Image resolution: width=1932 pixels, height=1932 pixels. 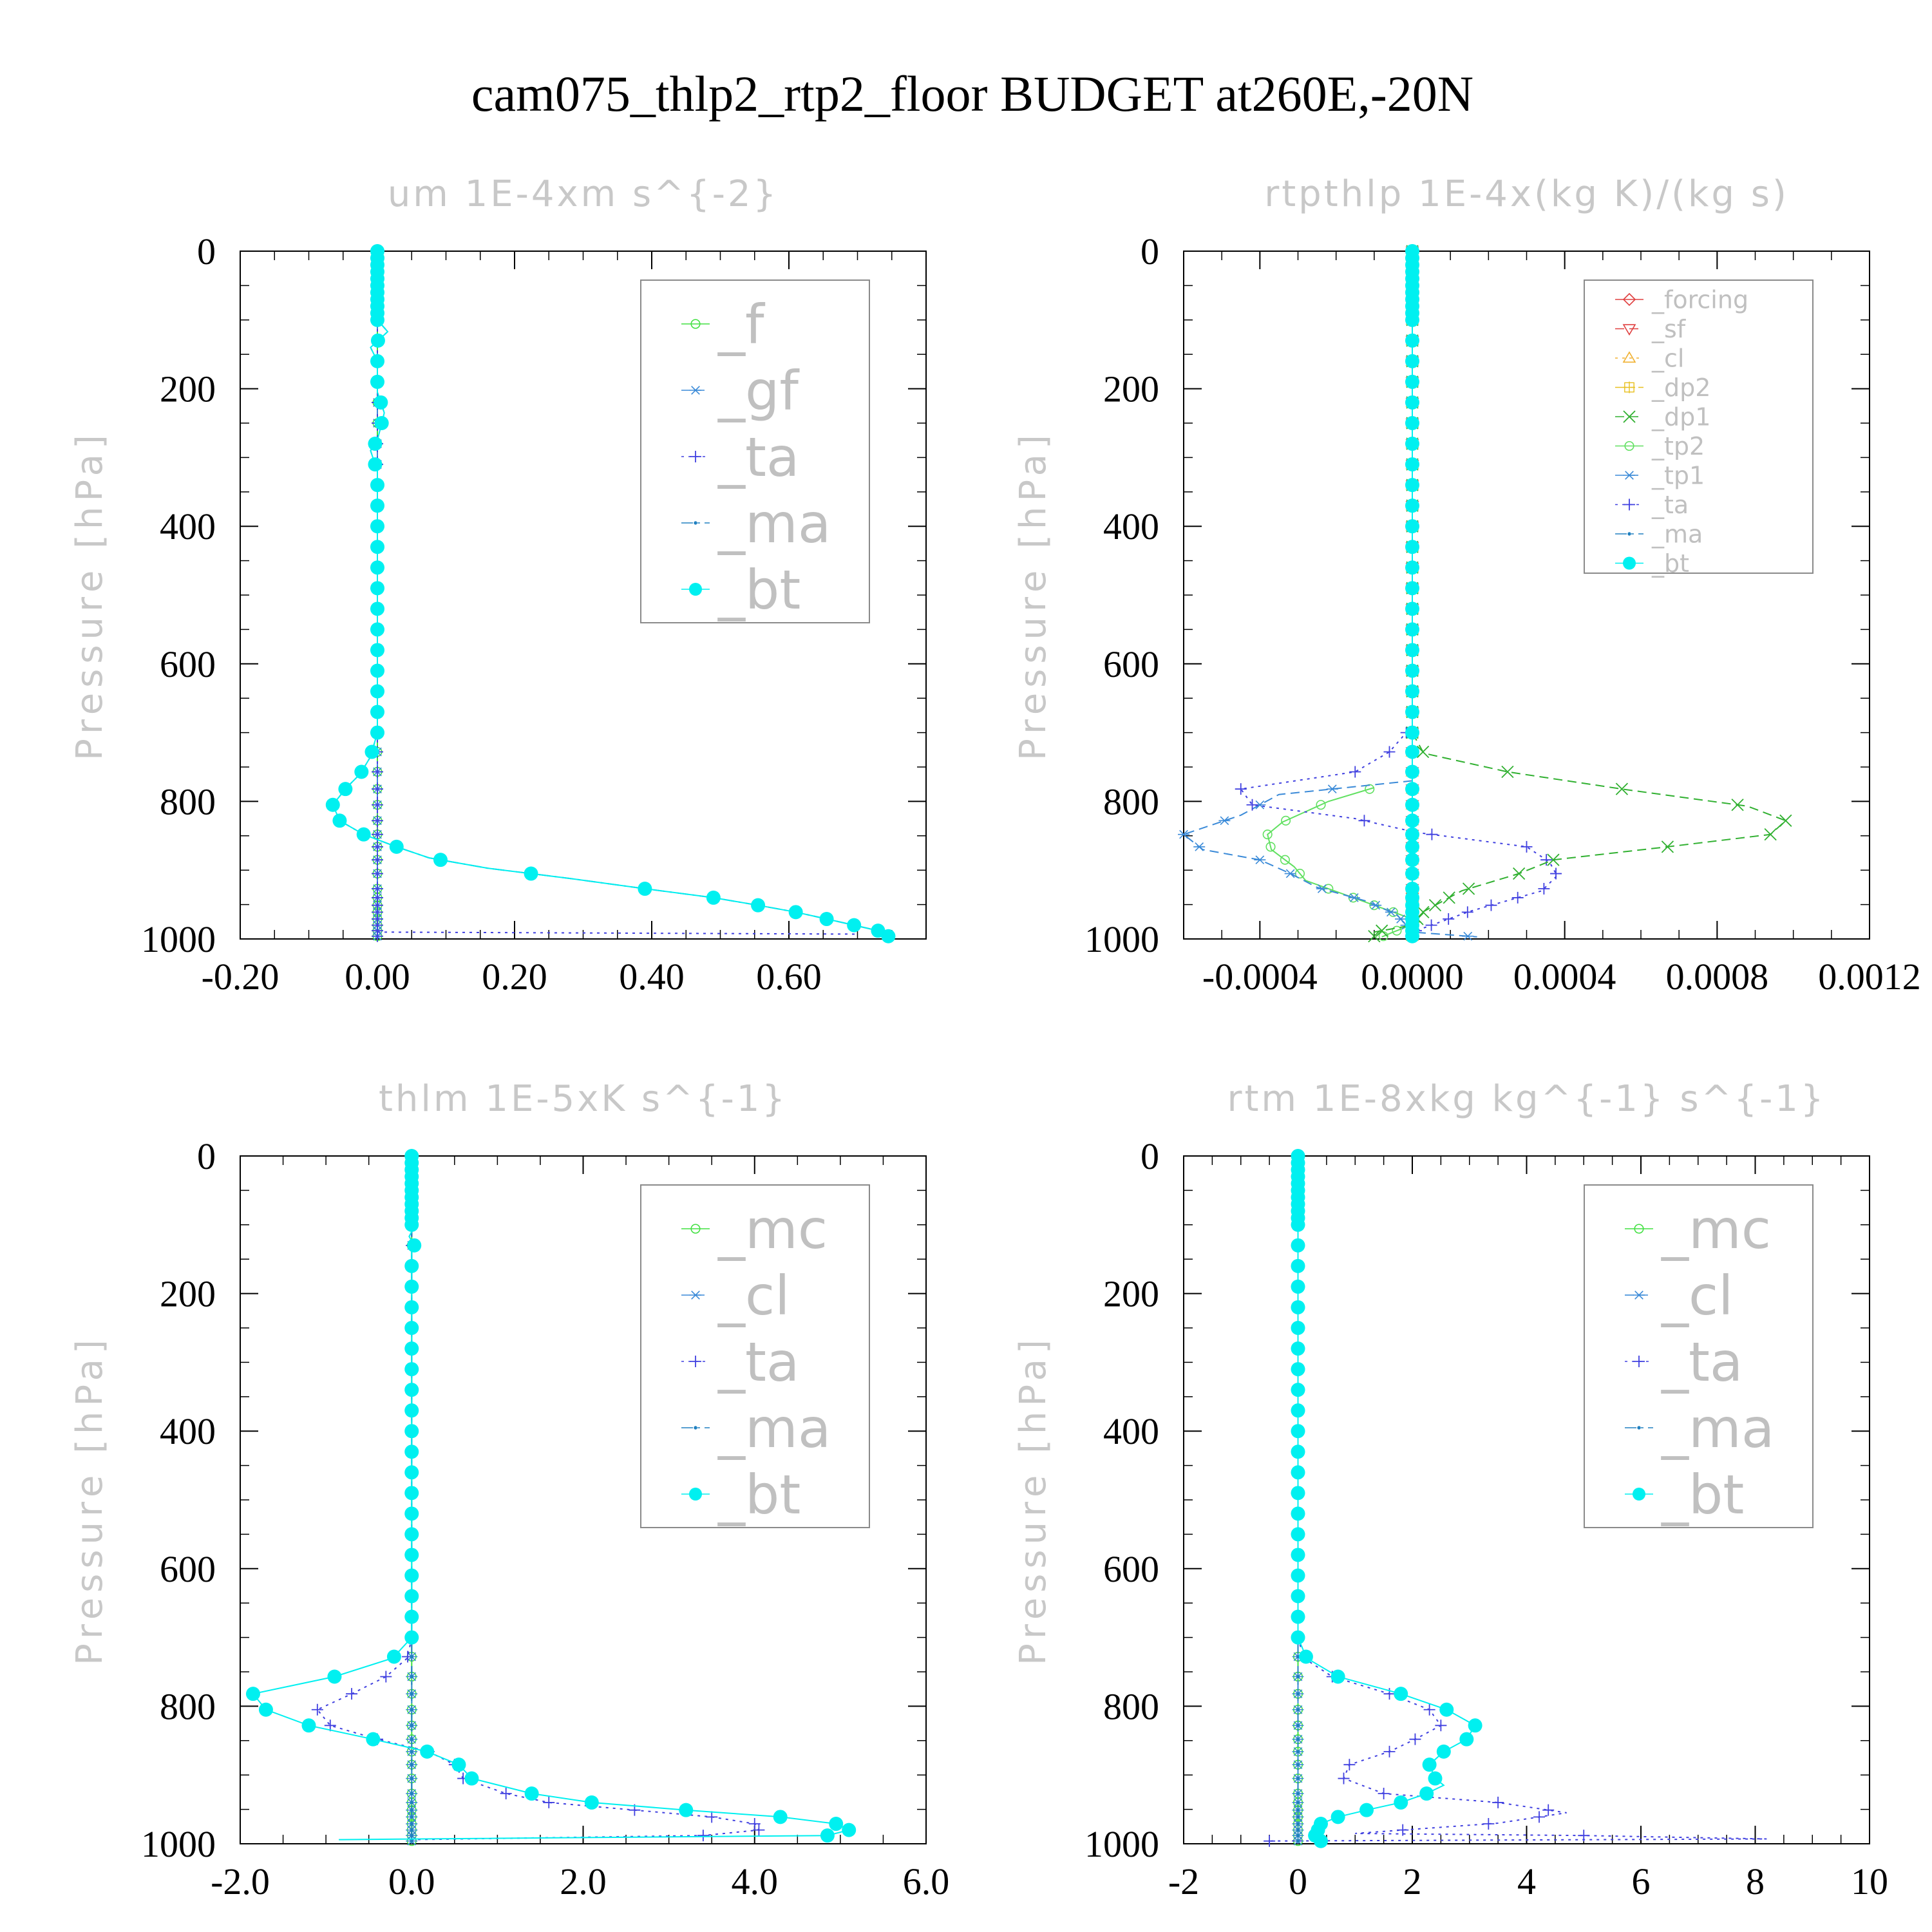 I want to click on legend-marker-tp1, so click(x=1630, y=476).